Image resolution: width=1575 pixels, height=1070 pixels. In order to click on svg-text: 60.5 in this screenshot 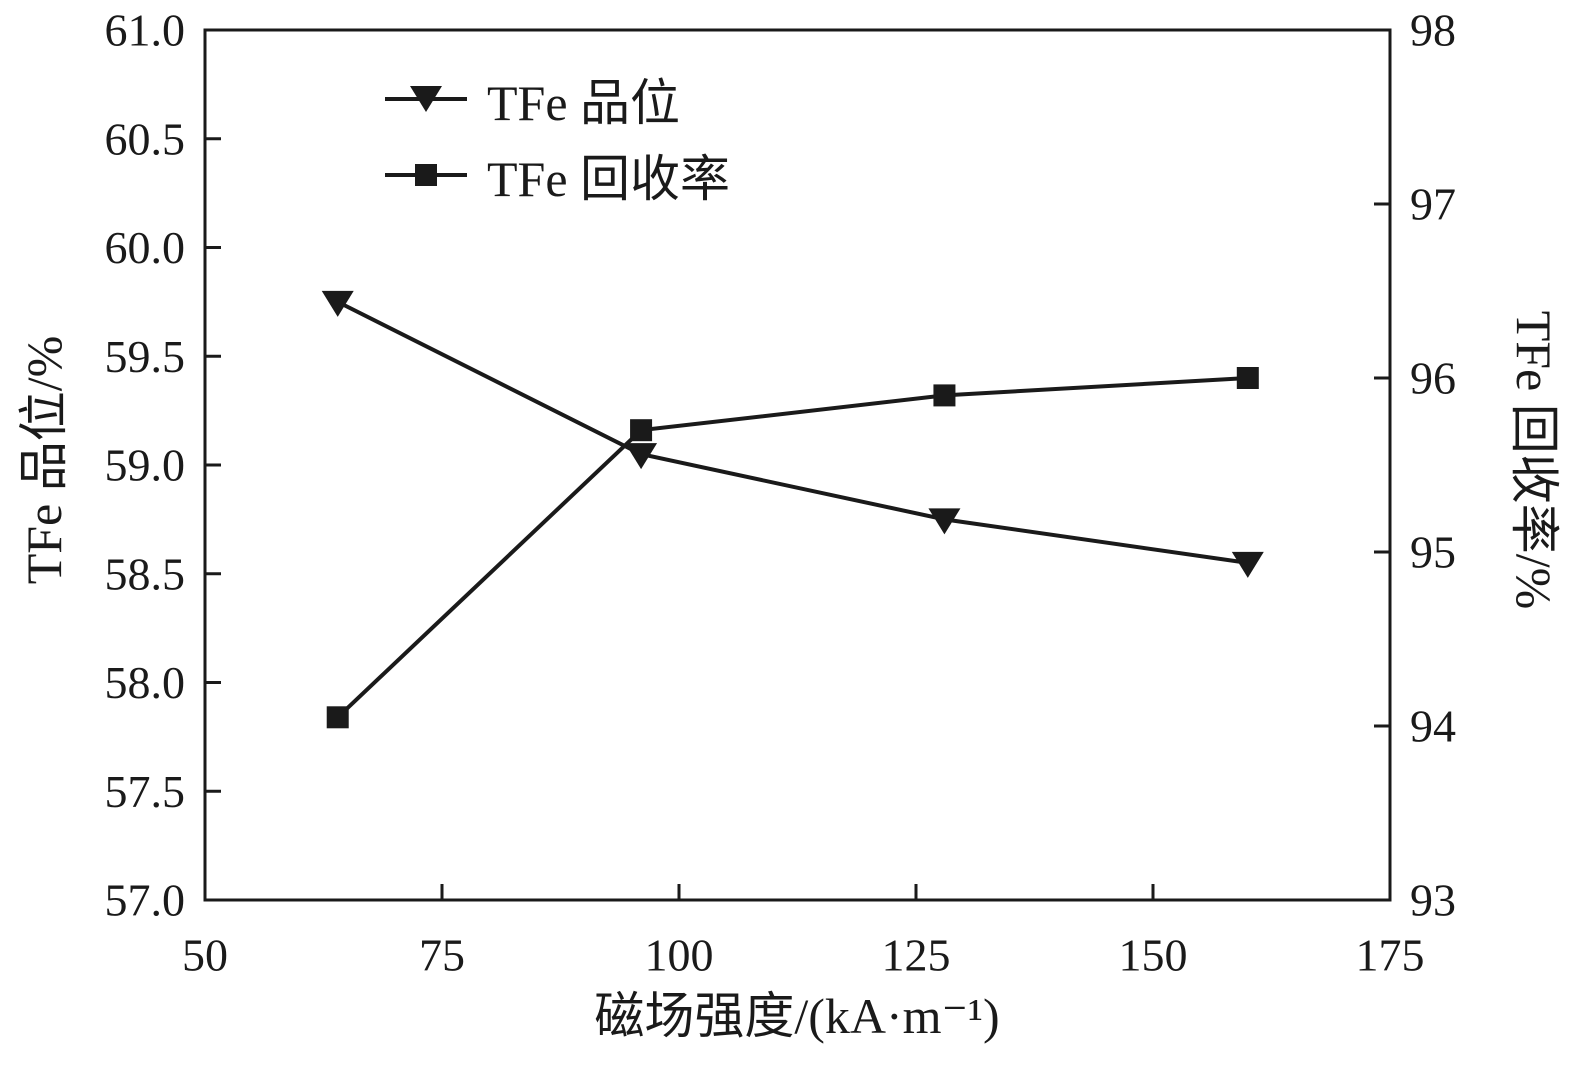, I will do `click(145, 138)`.